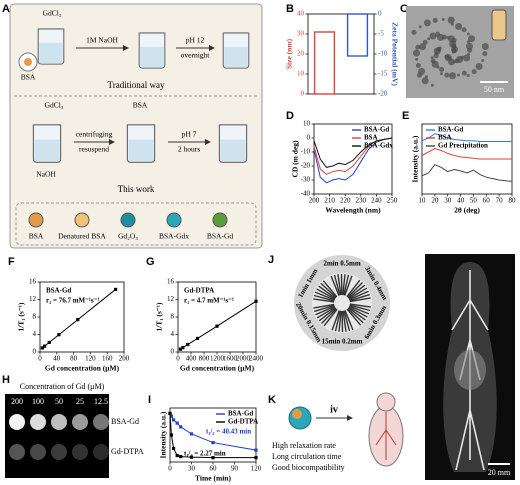 The height and width of the screenshot is (485, 520). I want to click on legend-label: Denatured BSA, so click(82, 236).